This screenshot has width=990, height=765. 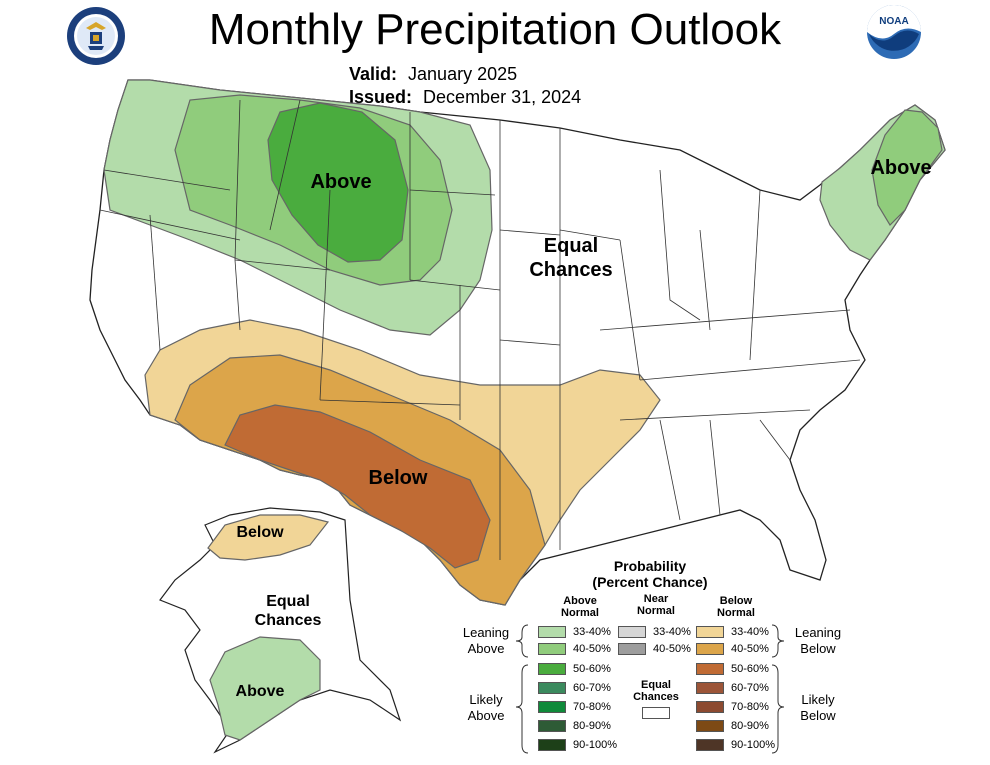 I want to click on label-ak-equal-line1: Equal, so click(x=288, y=601).